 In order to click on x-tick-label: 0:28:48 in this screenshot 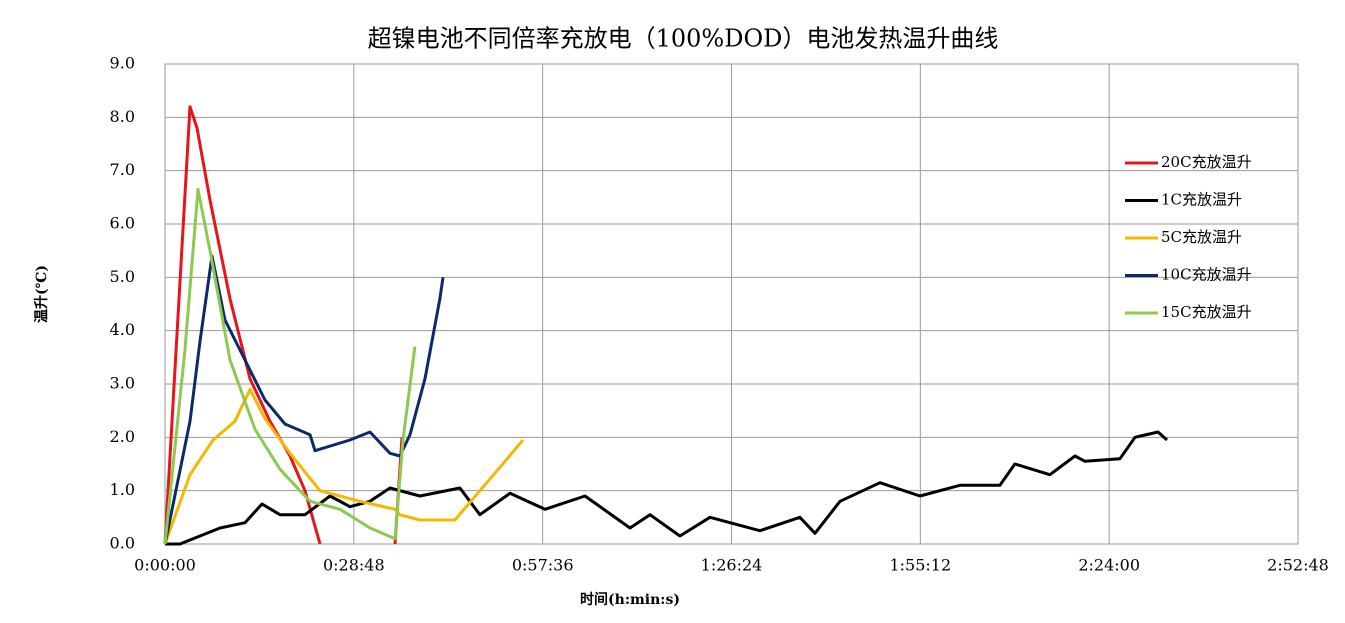, I will do `click(354, 565)`.